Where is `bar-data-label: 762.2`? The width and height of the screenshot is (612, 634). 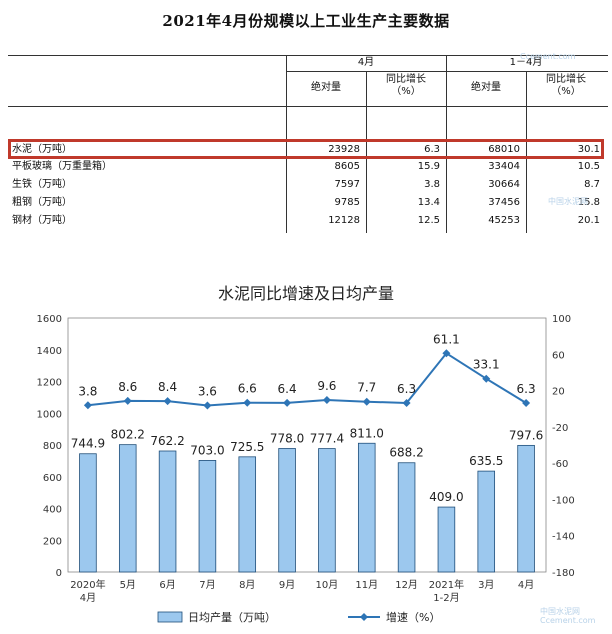 bar-data-label: 762.2 is located at coordinates (167, 441).